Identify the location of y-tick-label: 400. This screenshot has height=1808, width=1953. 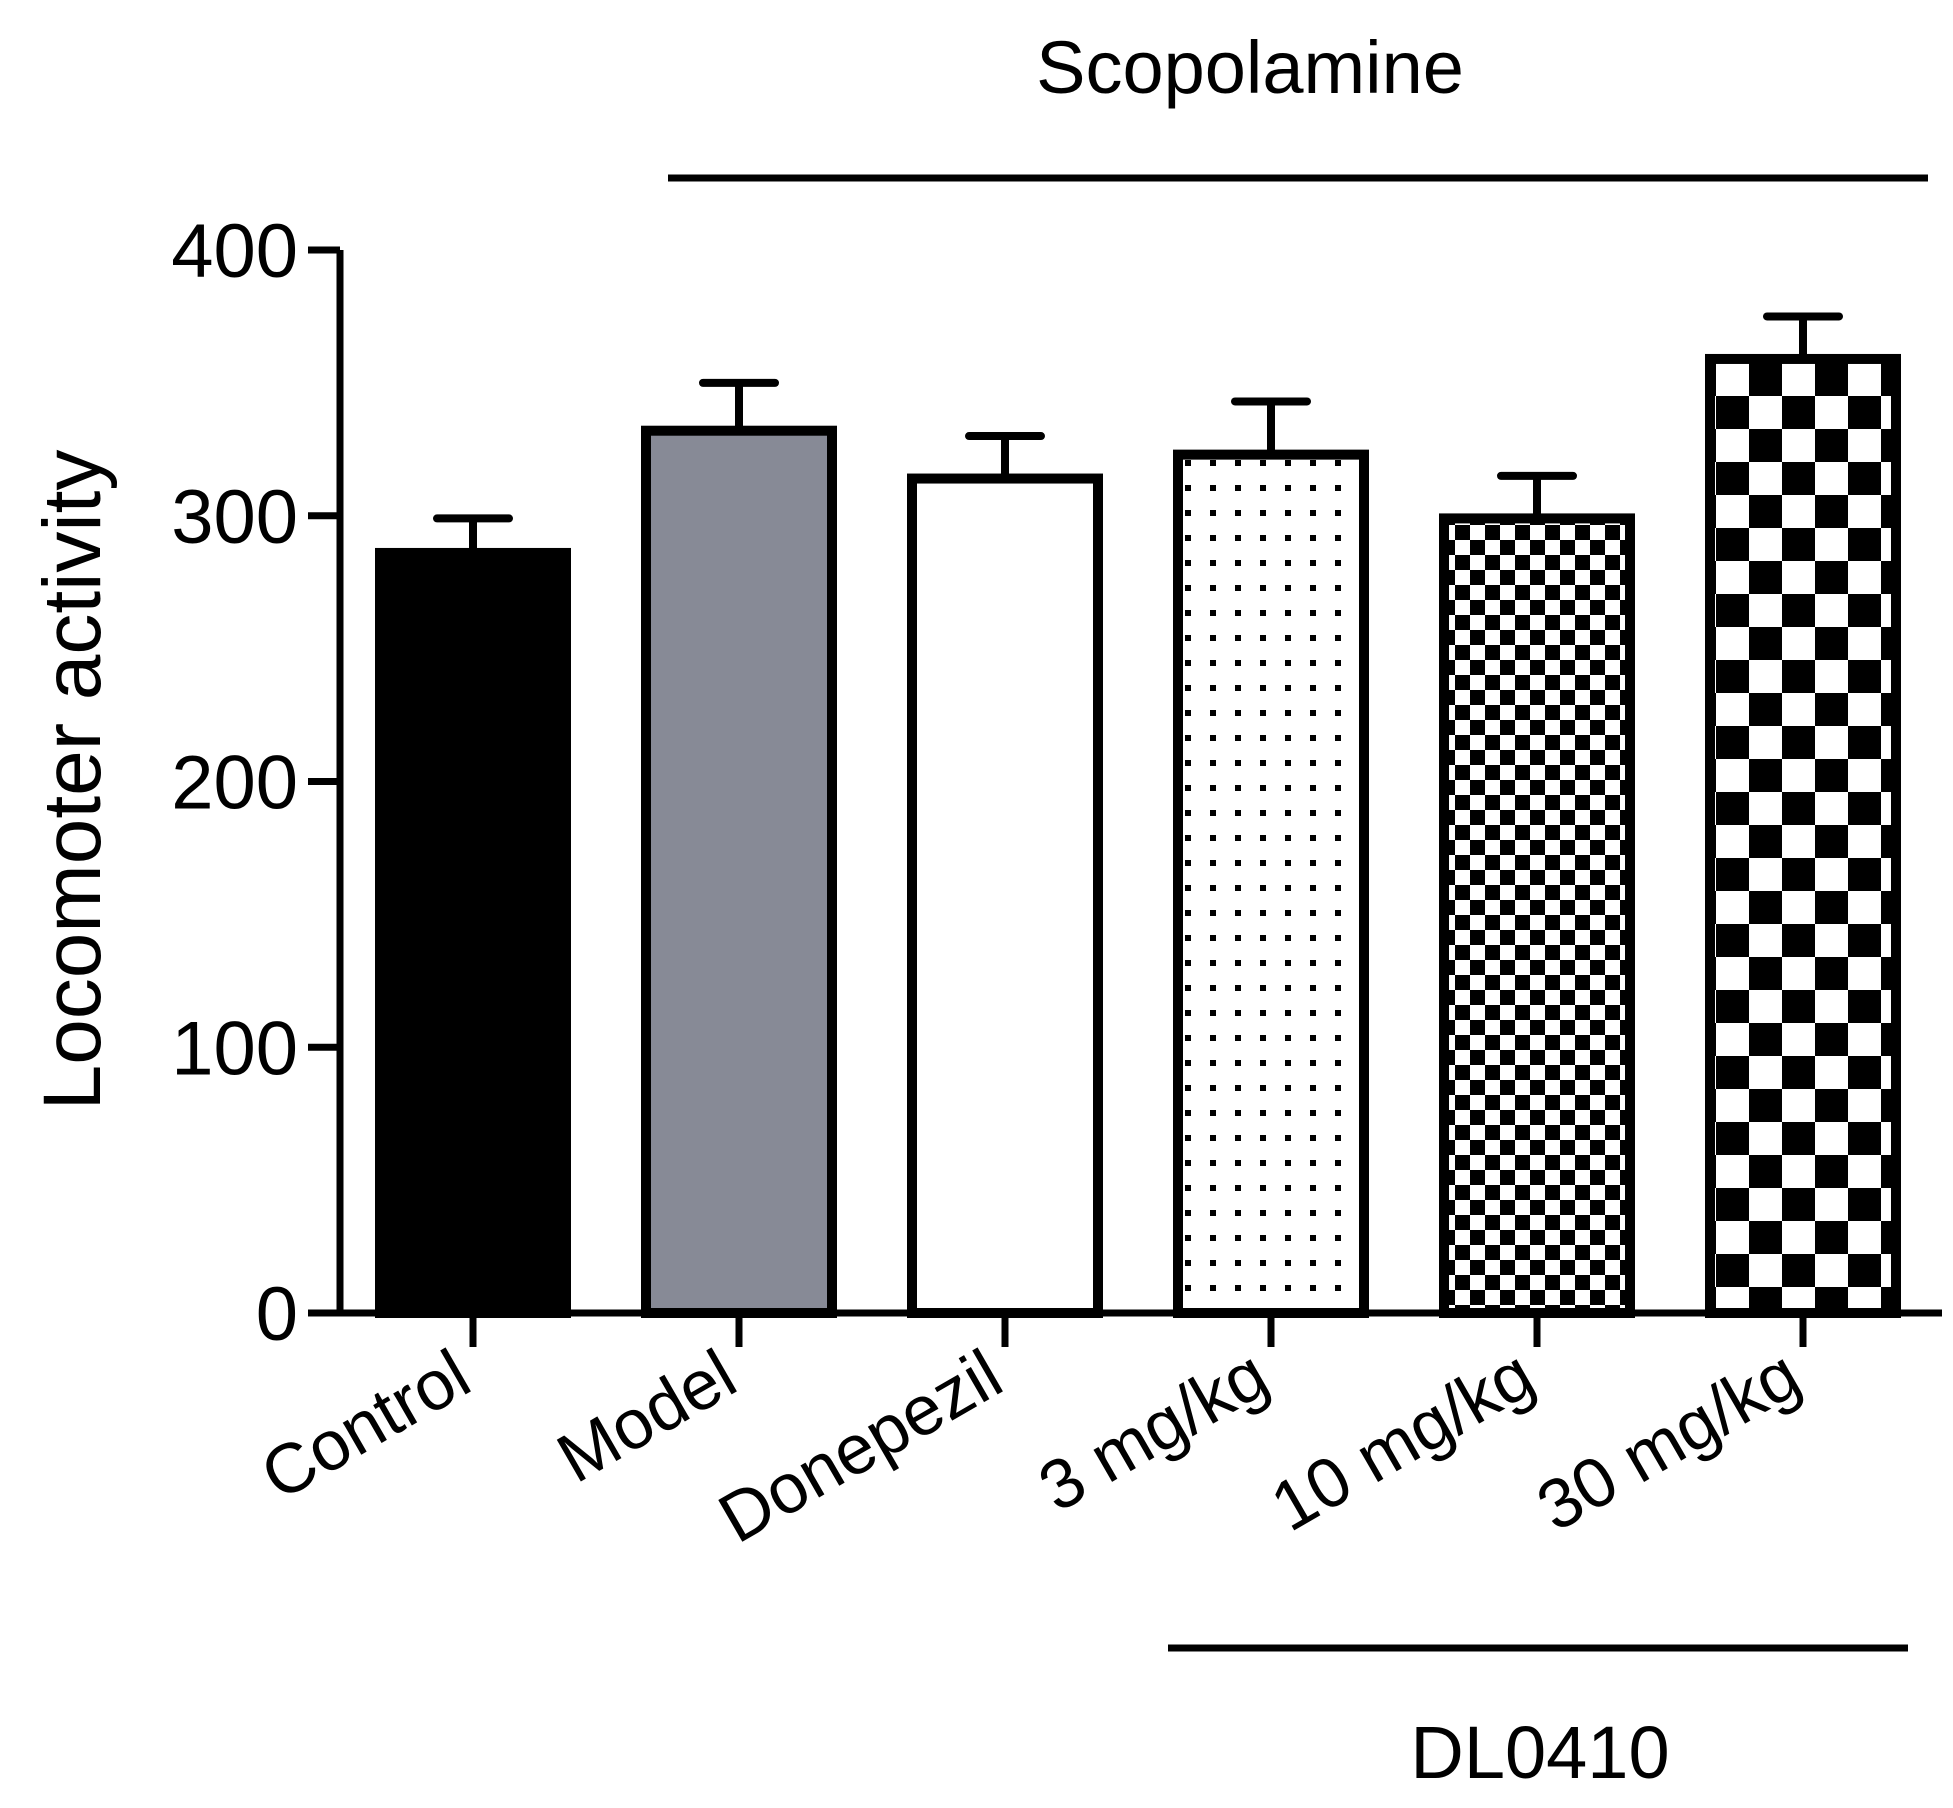
(234, 251).